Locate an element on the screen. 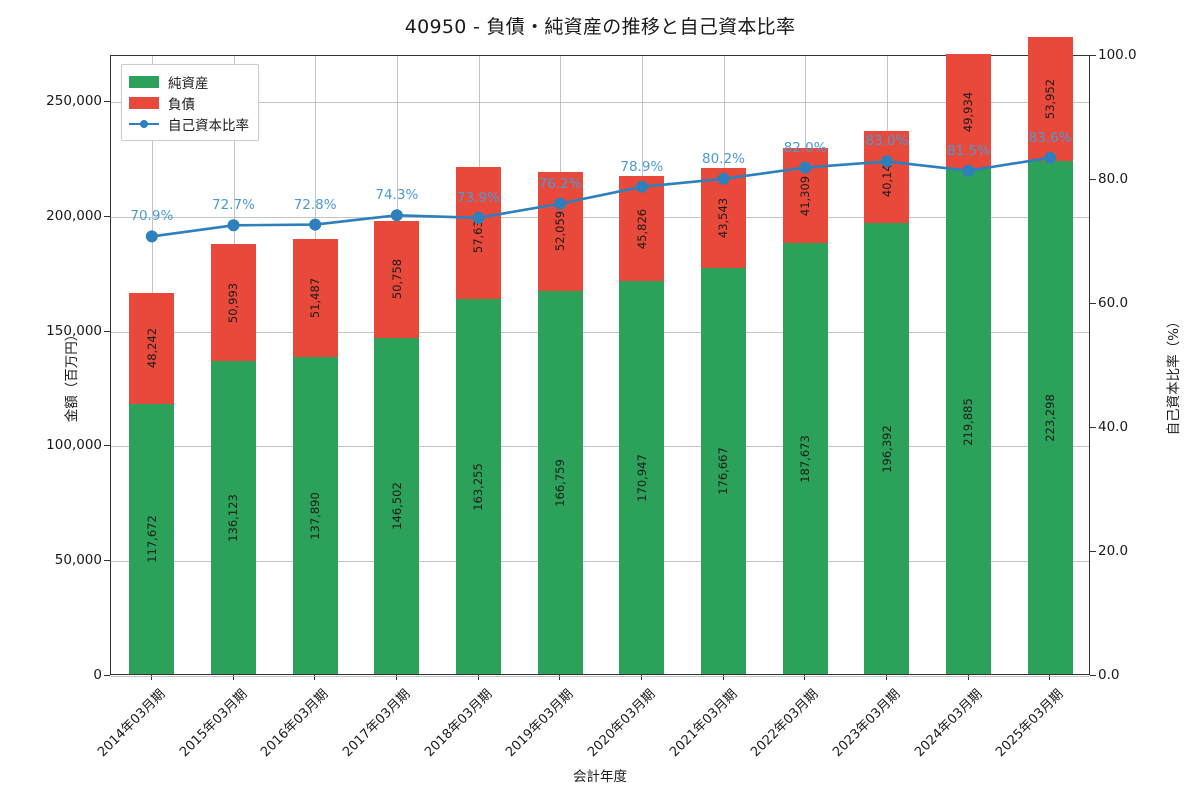  bar-value-label-liability: 40,142 is located at coordinates (886, 177).